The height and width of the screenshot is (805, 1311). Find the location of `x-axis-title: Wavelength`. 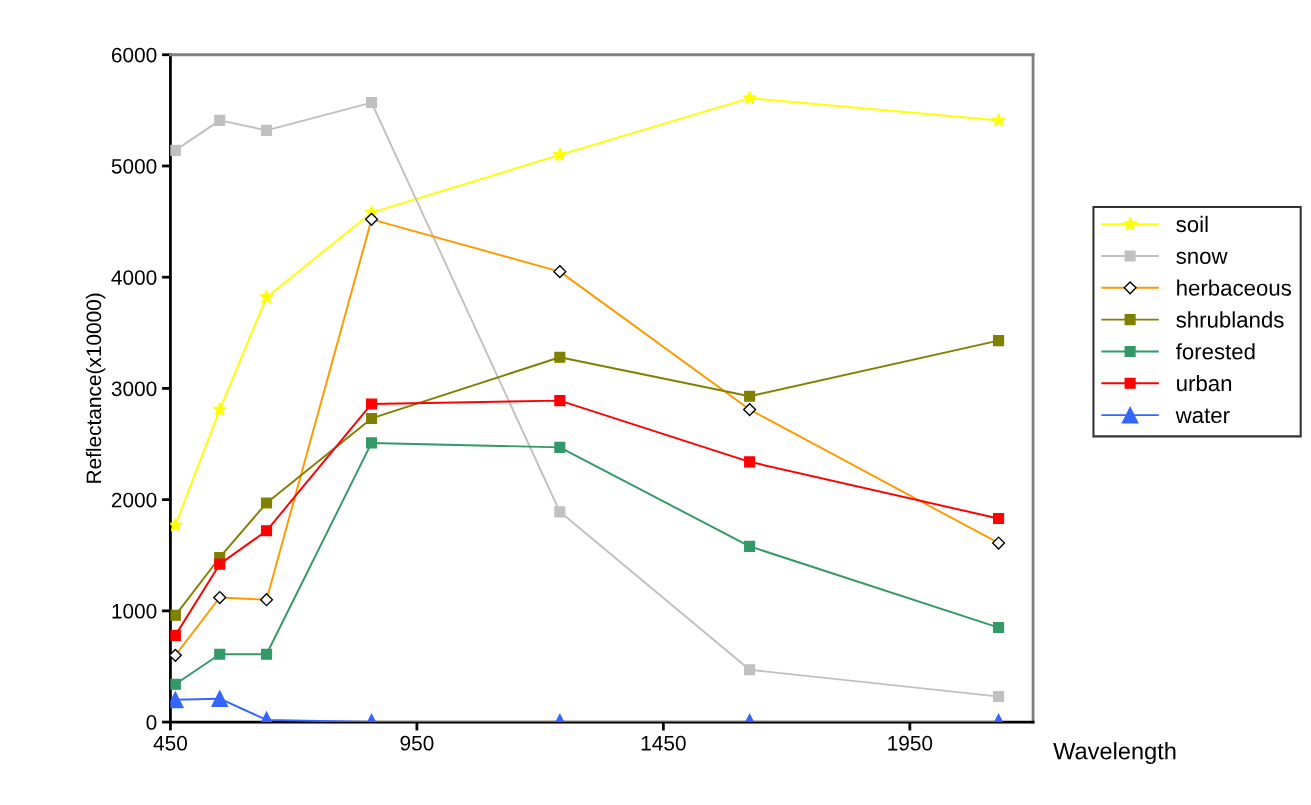

x-axis-title: Wavelength is located at coordinates (1114, 753).